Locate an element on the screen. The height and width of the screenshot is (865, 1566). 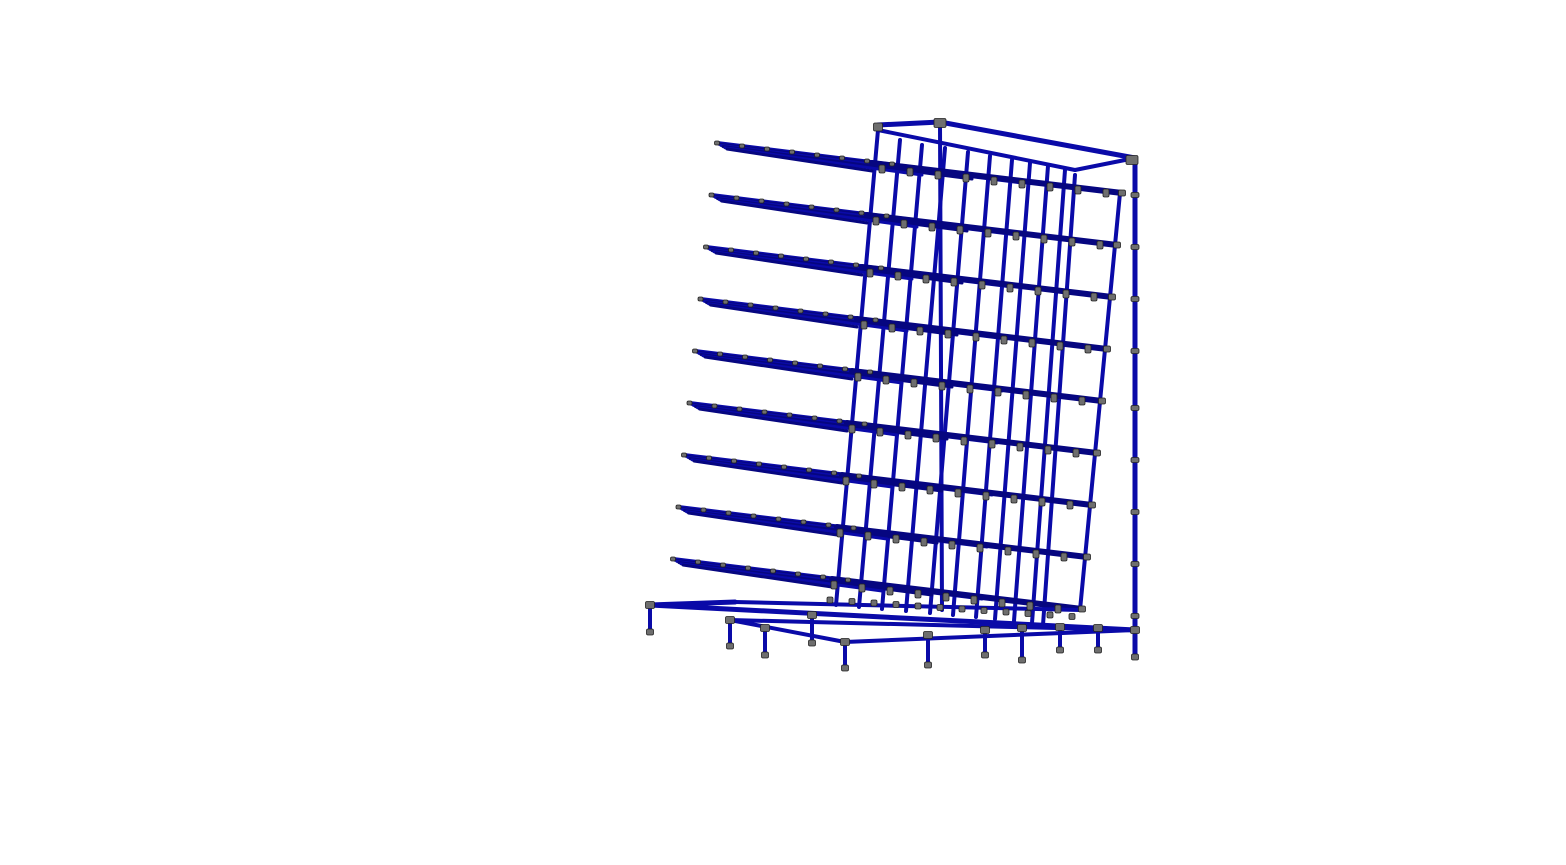
corner-fitting is located at coordinates (940, 123).